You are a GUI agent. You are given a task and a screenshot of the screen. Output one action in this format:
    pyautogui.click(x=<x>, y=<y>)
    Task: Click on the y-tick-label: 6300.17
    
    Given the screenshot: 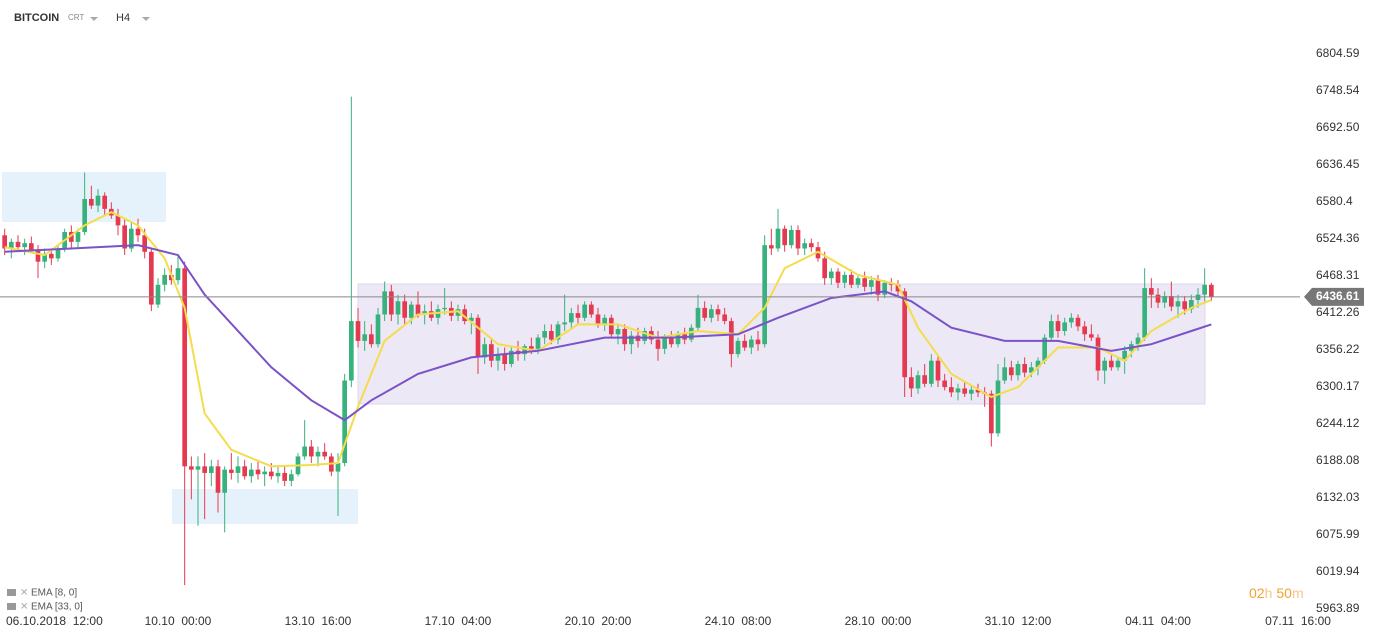 What is the action you would take?
    pyautogui.click(x=1338, y=386)
    